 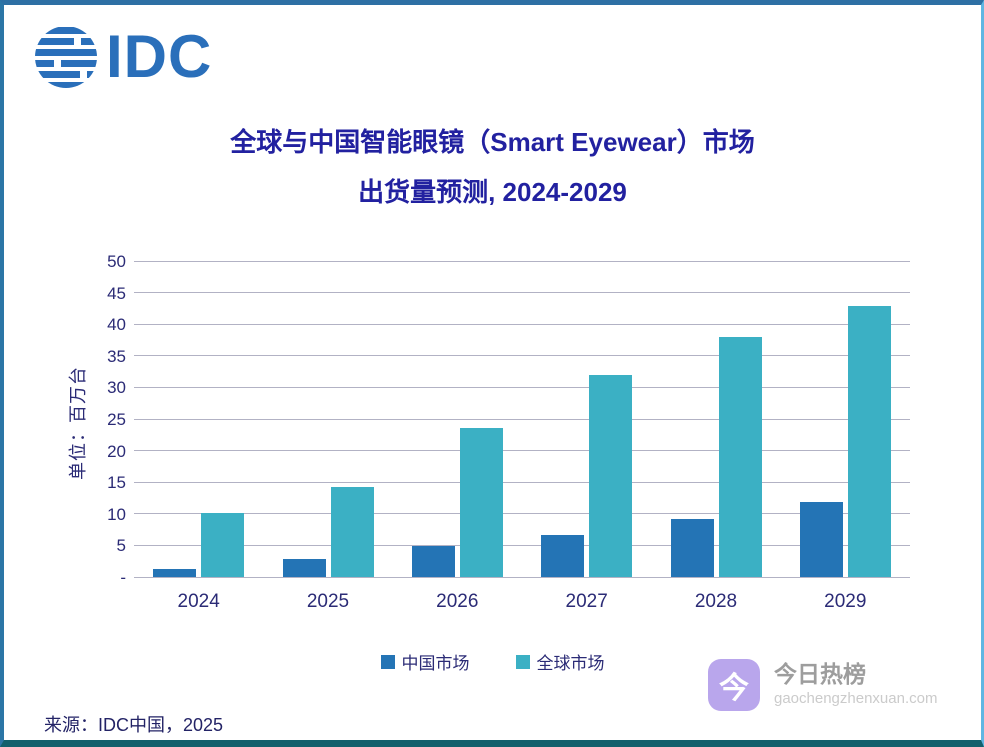 I want to click on watermark-url: gaochengzhenxuan.com, so click(x=856, y=698).